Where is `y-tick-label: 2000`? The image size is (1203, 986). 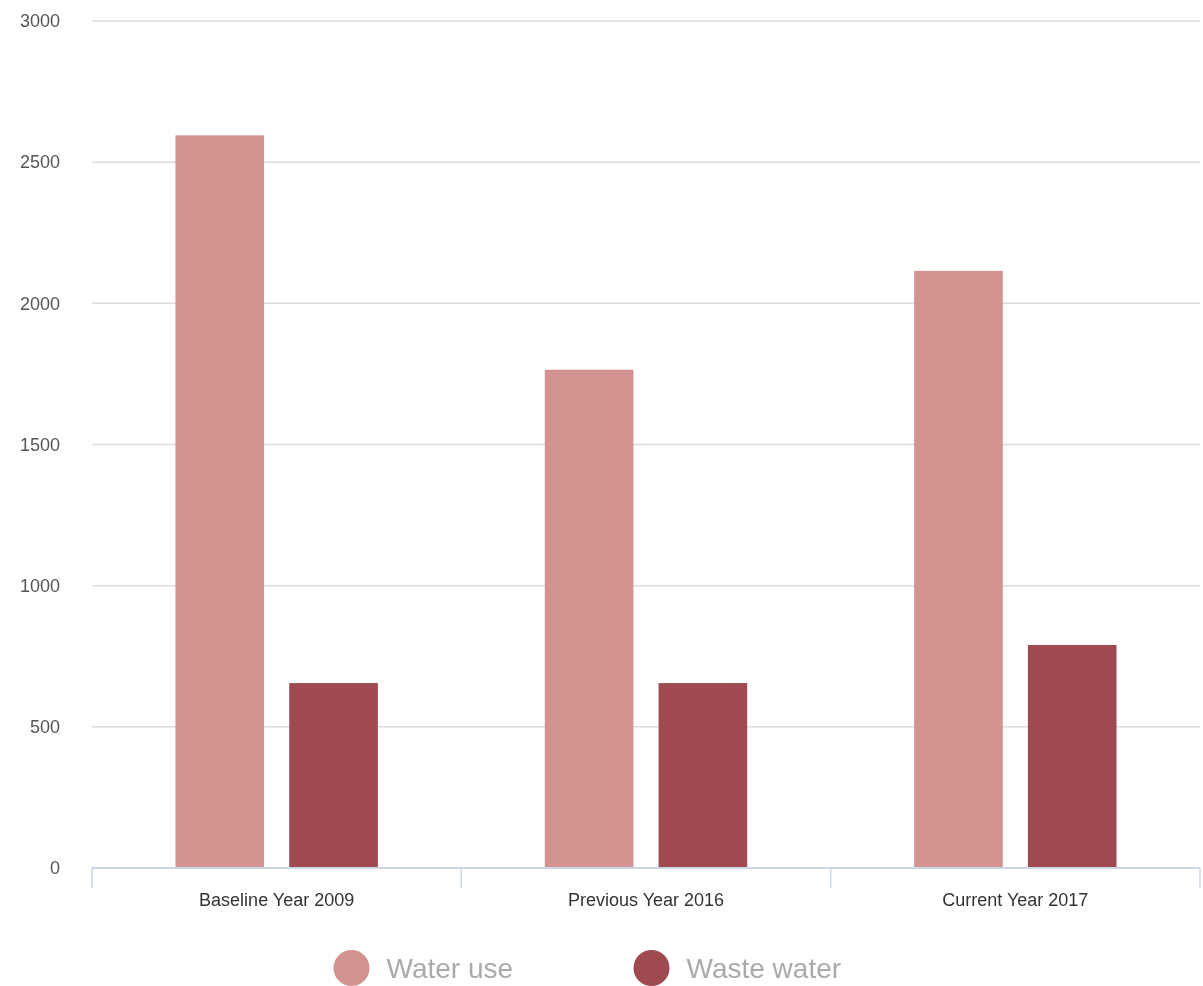
y-tick-label: 2000 is located at coordinates (39, 303).